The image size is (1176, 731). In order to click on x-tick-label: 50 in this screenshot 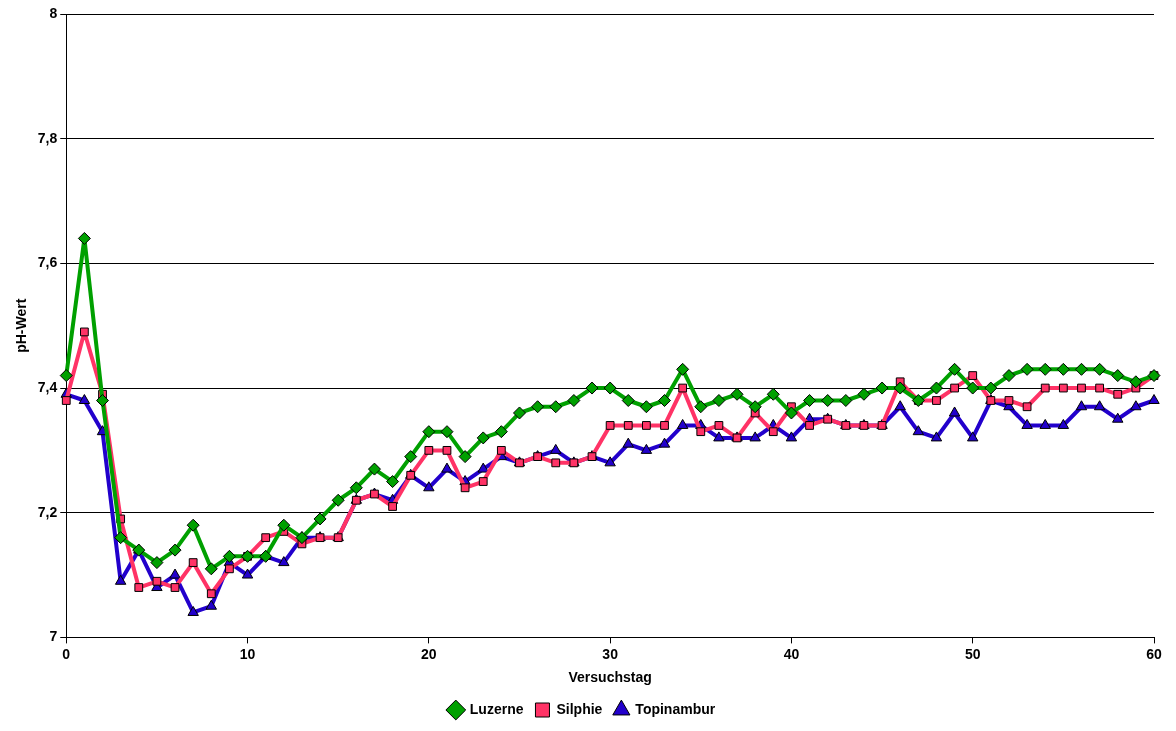, I will do `click(972, 653)`.